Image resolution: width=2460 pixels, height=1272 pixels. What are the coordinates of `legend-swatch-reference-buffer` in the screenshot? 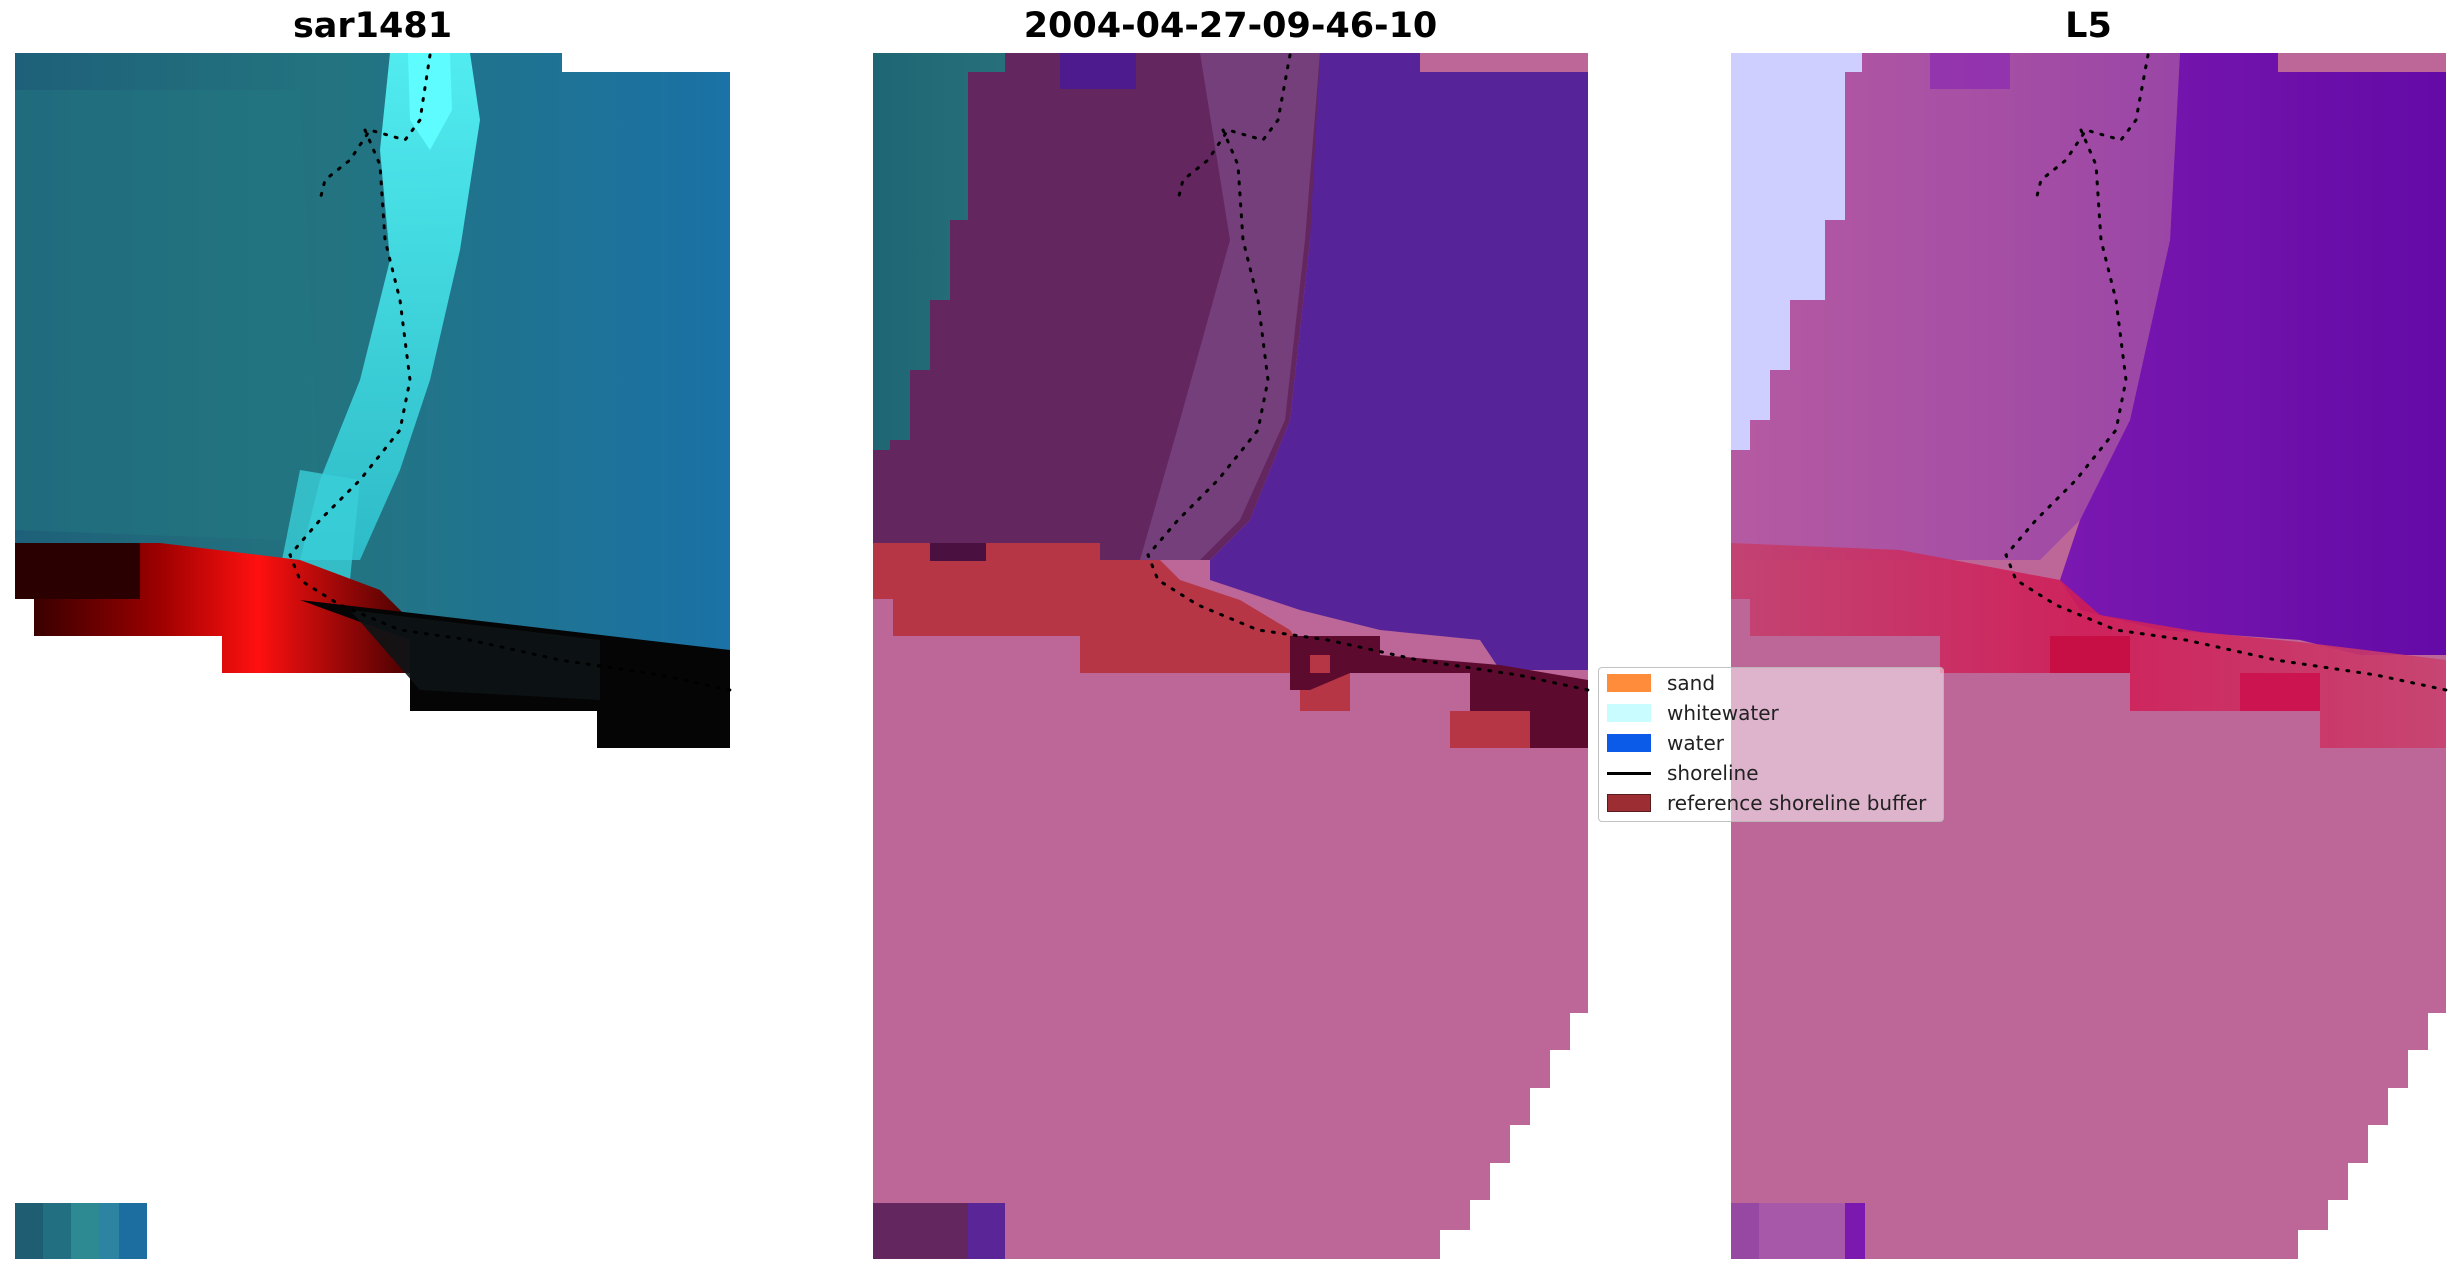 It's located at (1629, 803).